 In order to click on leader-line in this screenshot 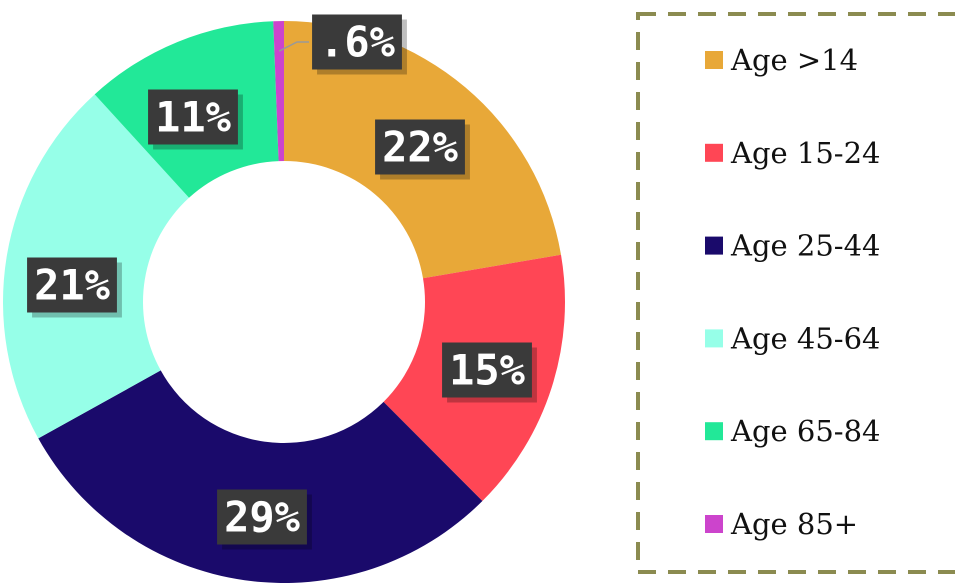, I will do `click(293, 46)`.